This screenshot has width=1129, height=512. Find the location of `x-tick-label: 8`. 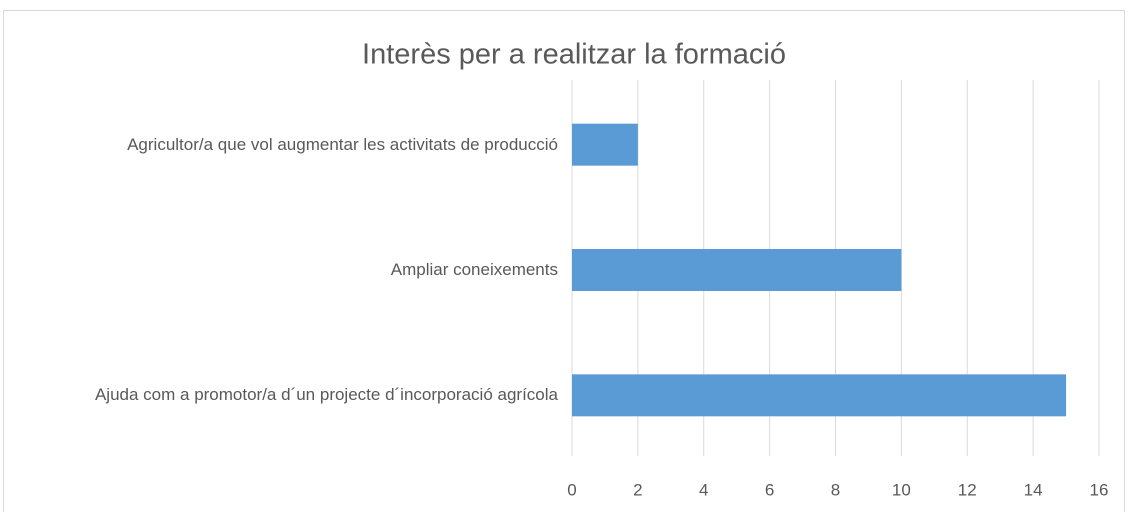

x-tick-label: 8 is located at coordinates (835, 489).